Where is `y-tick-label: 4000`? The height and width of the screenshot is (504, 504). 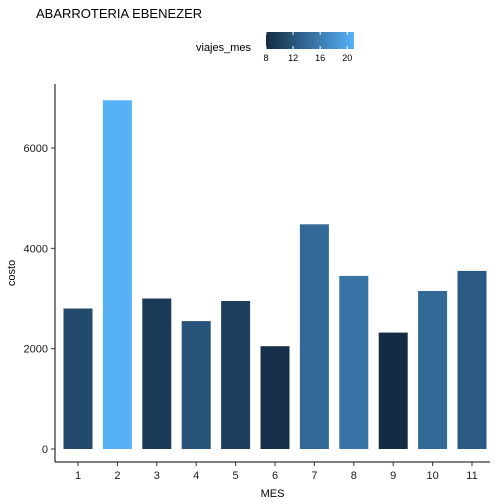 y-tick-label: 4000 is located at coordinates (36, 249).